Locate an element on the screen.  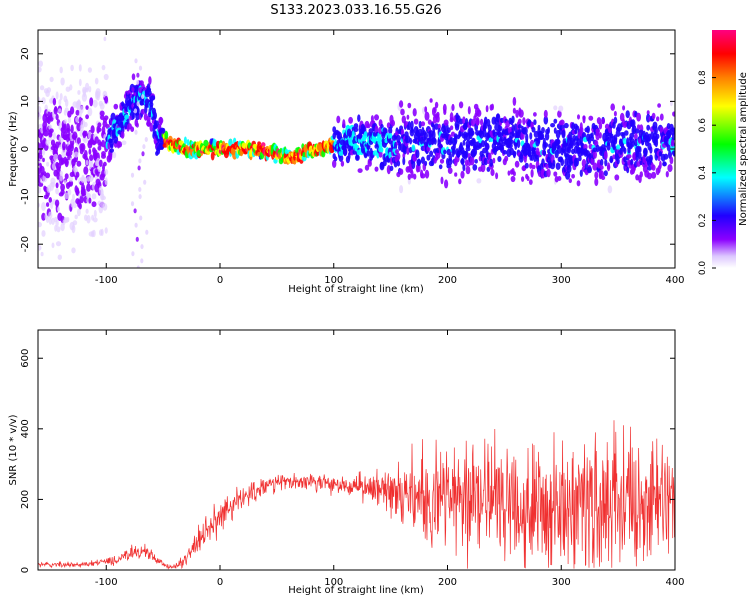
spectrogram-y-axis-label: Frequency (Hz) is located at coordinates (13, 149).